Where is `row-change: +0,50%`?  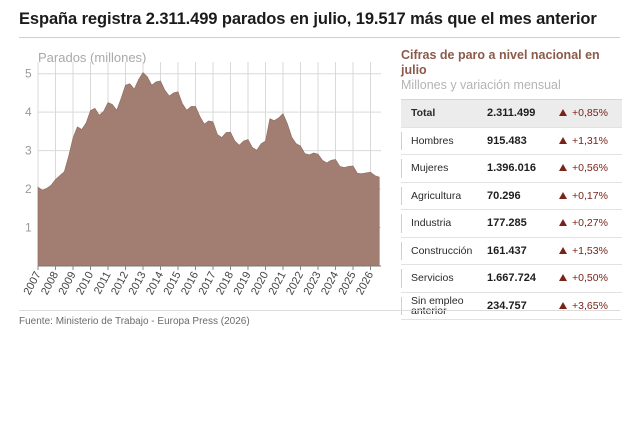
row-change: +0,50% is located at coordinates (590, 278).